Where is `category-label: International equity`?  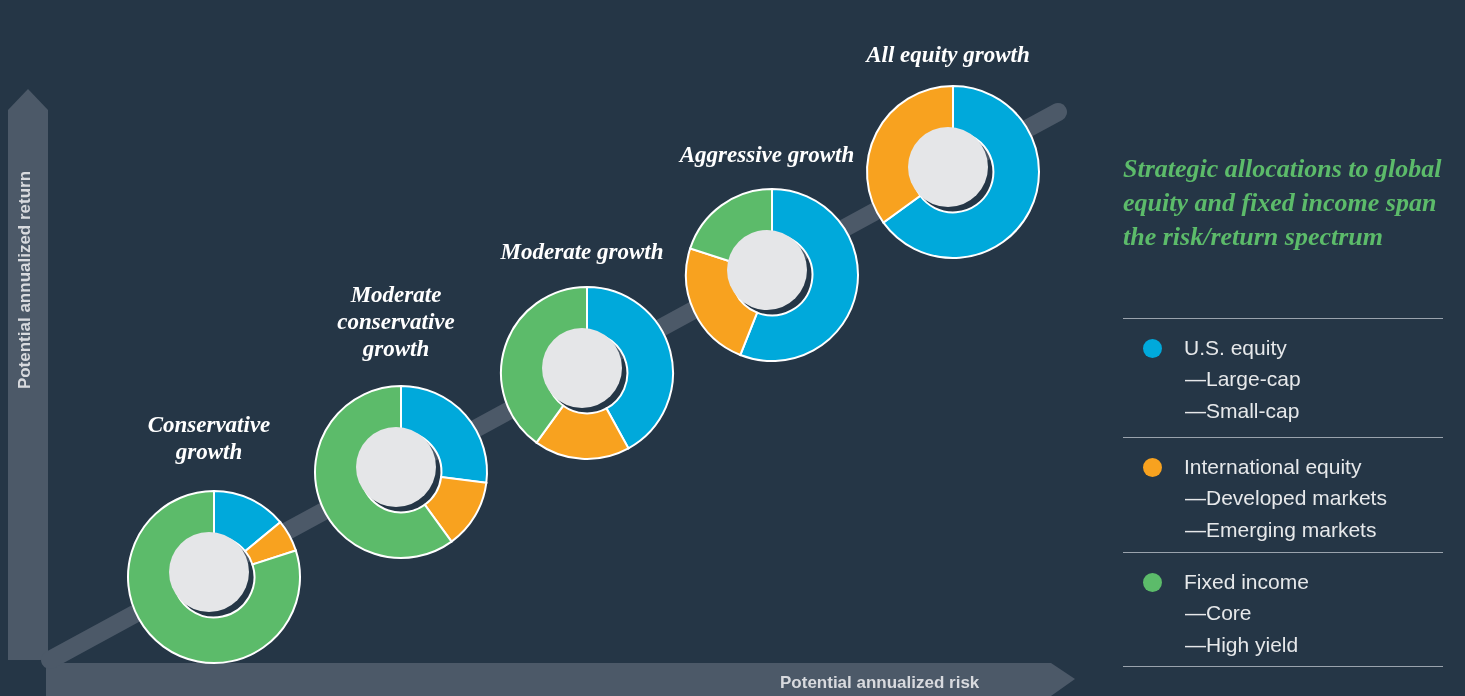
category-label: International equity is located at coordinates (1273, 466).